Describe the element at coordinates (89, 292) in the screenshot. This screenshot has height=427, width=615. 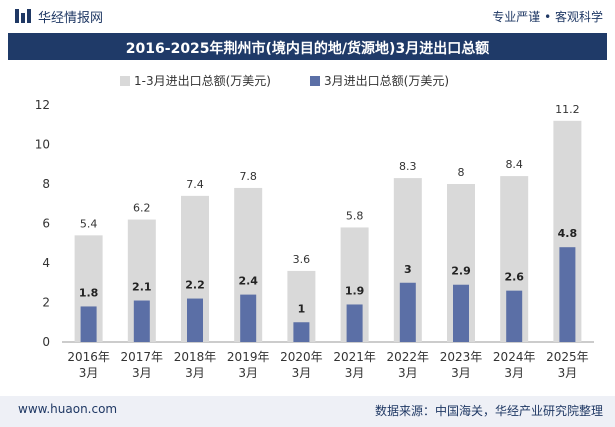
I see `data-label-march: 1.8` at that location.